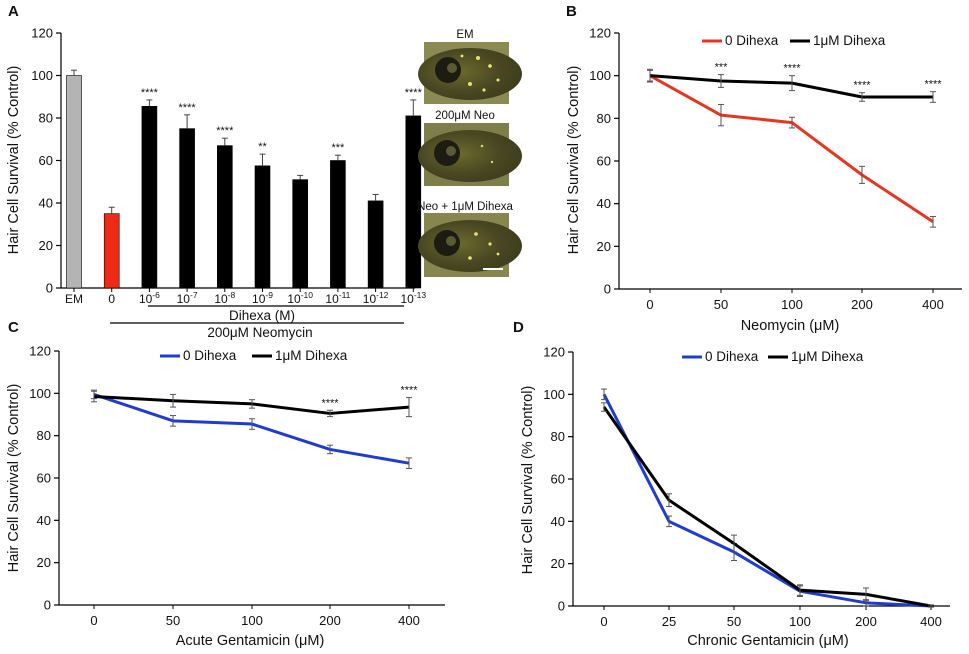  Describe the element at coordinates (46, 203) in the screenshot. I see `panel-a-y-tick-label-40: 40` at that location.